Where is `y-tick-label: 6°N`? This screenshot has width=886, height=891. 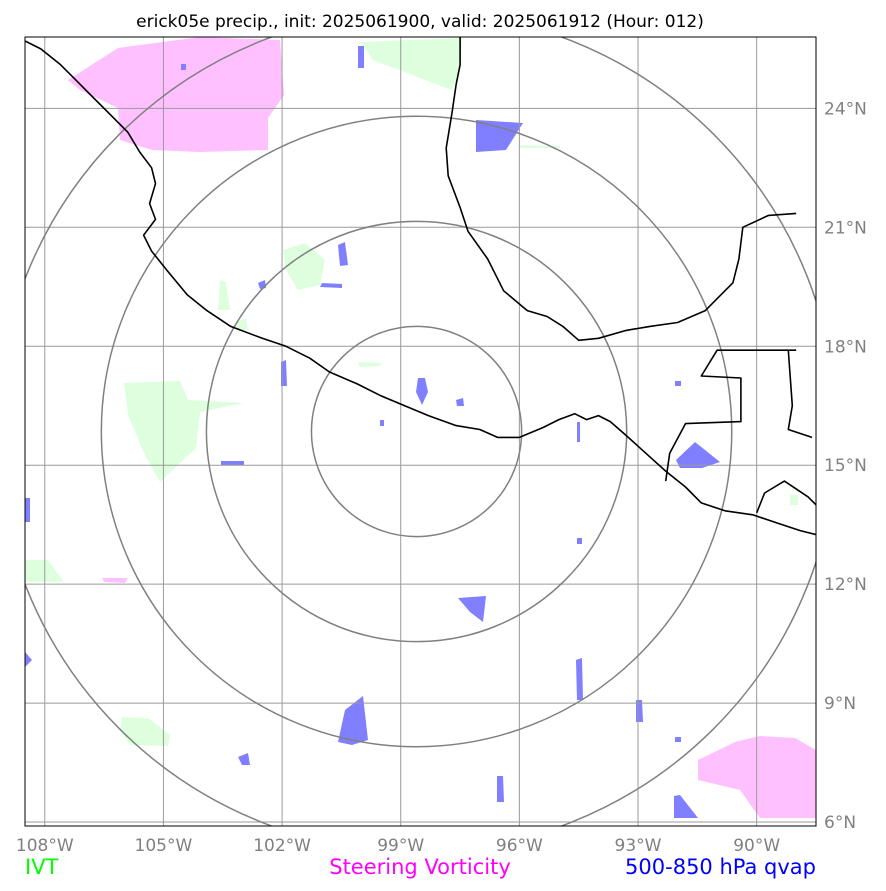
y-tick-label: 6°N is located at coordinates (840, 823).